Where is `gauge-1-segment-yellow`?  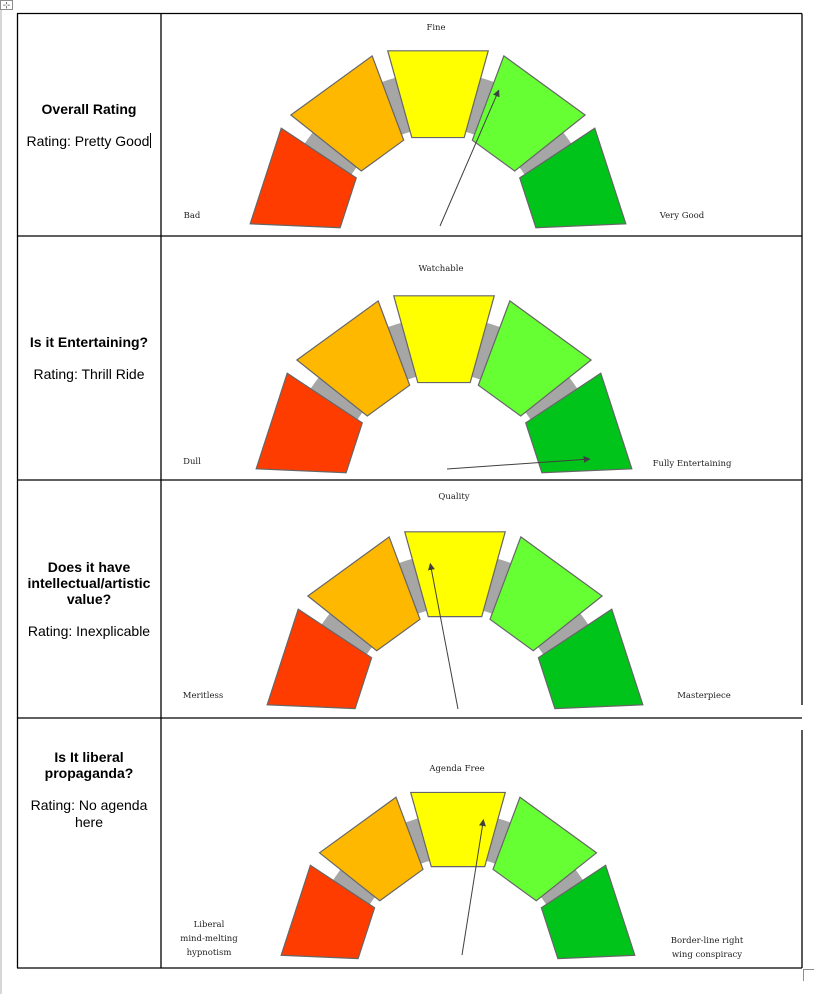 gauge-1-segment-yellow is located at coordinates (438, 94).